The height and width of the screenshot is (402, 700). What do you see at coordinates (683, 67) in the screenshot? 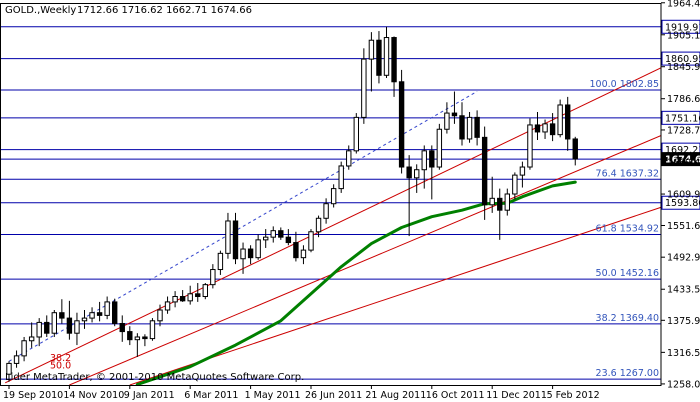
I see `y-tick-label: 1845.90` at bounding box center [683, 67].